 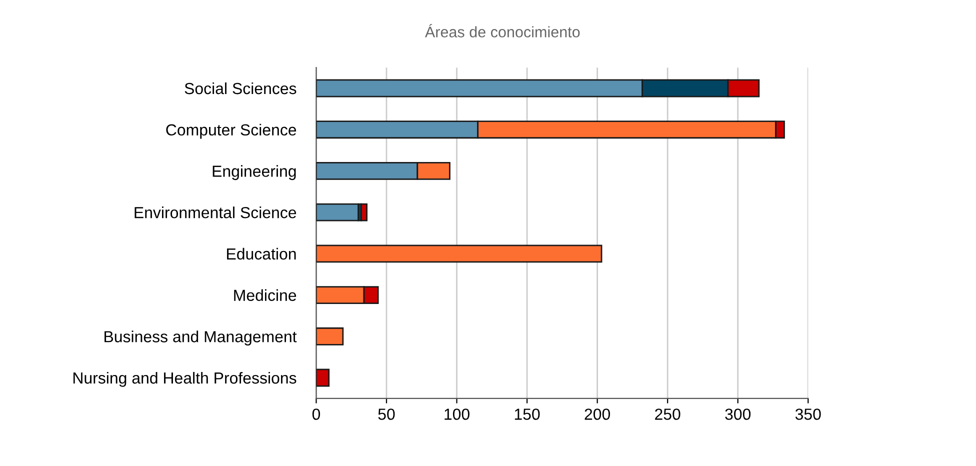 I want to click on chart-title: Áreas de conocimiento, so click(x=502, y=31).